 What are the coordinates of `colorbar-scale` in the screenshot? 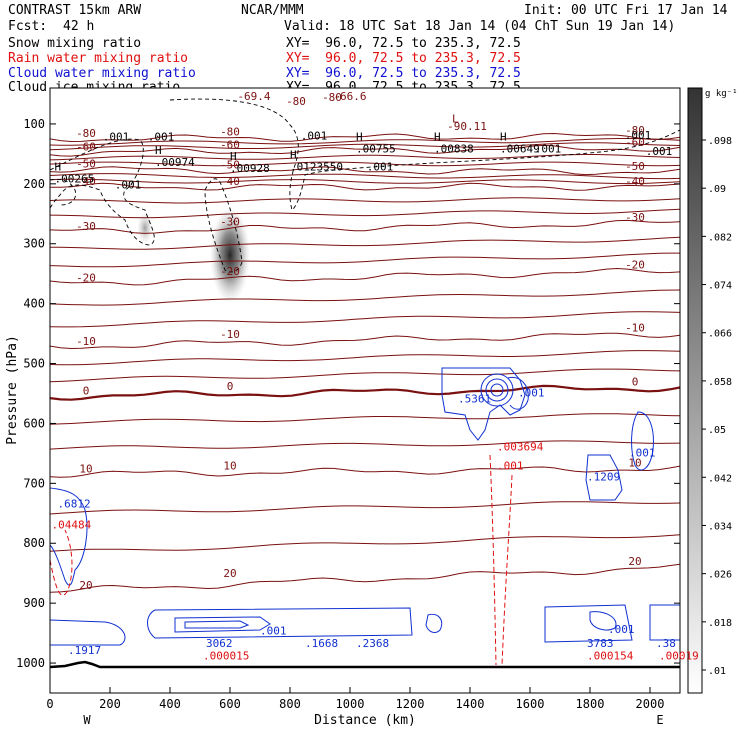 It's located at (695, 390).